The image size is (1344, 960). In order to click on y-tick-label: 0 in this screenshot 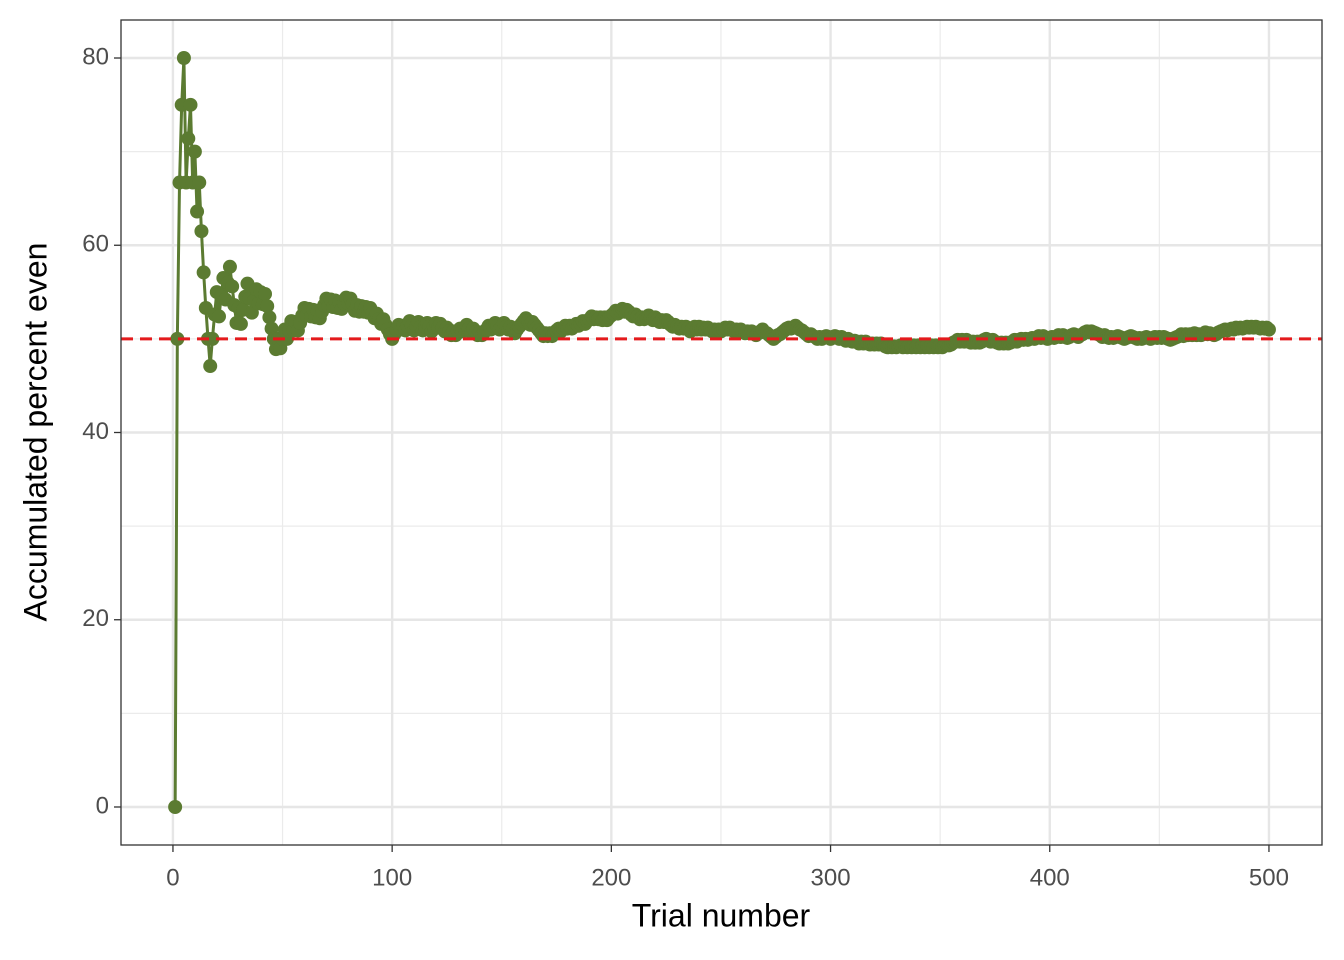, I will do `click(102, 805)`.